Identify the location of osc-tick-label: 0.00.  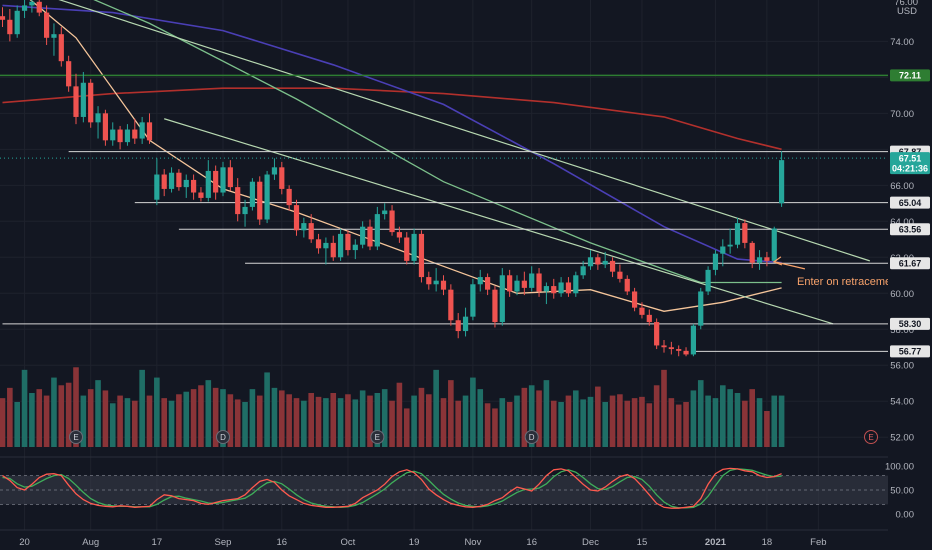
(905, 515).